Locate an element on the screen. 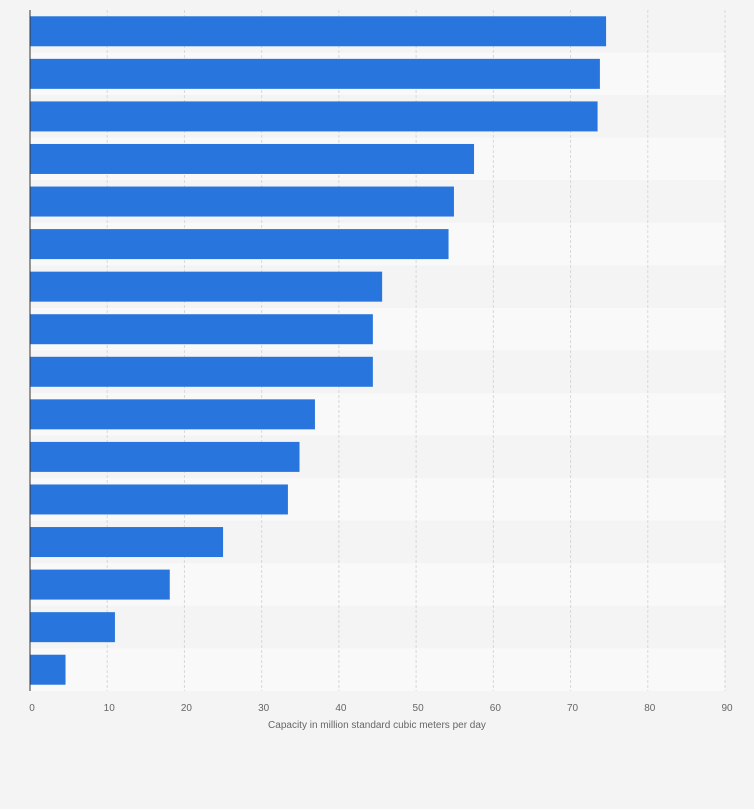 Image resolution: width=754 pixels, height=809 pixels. x-tick-label: 0 is located at coordinates (32, 708).